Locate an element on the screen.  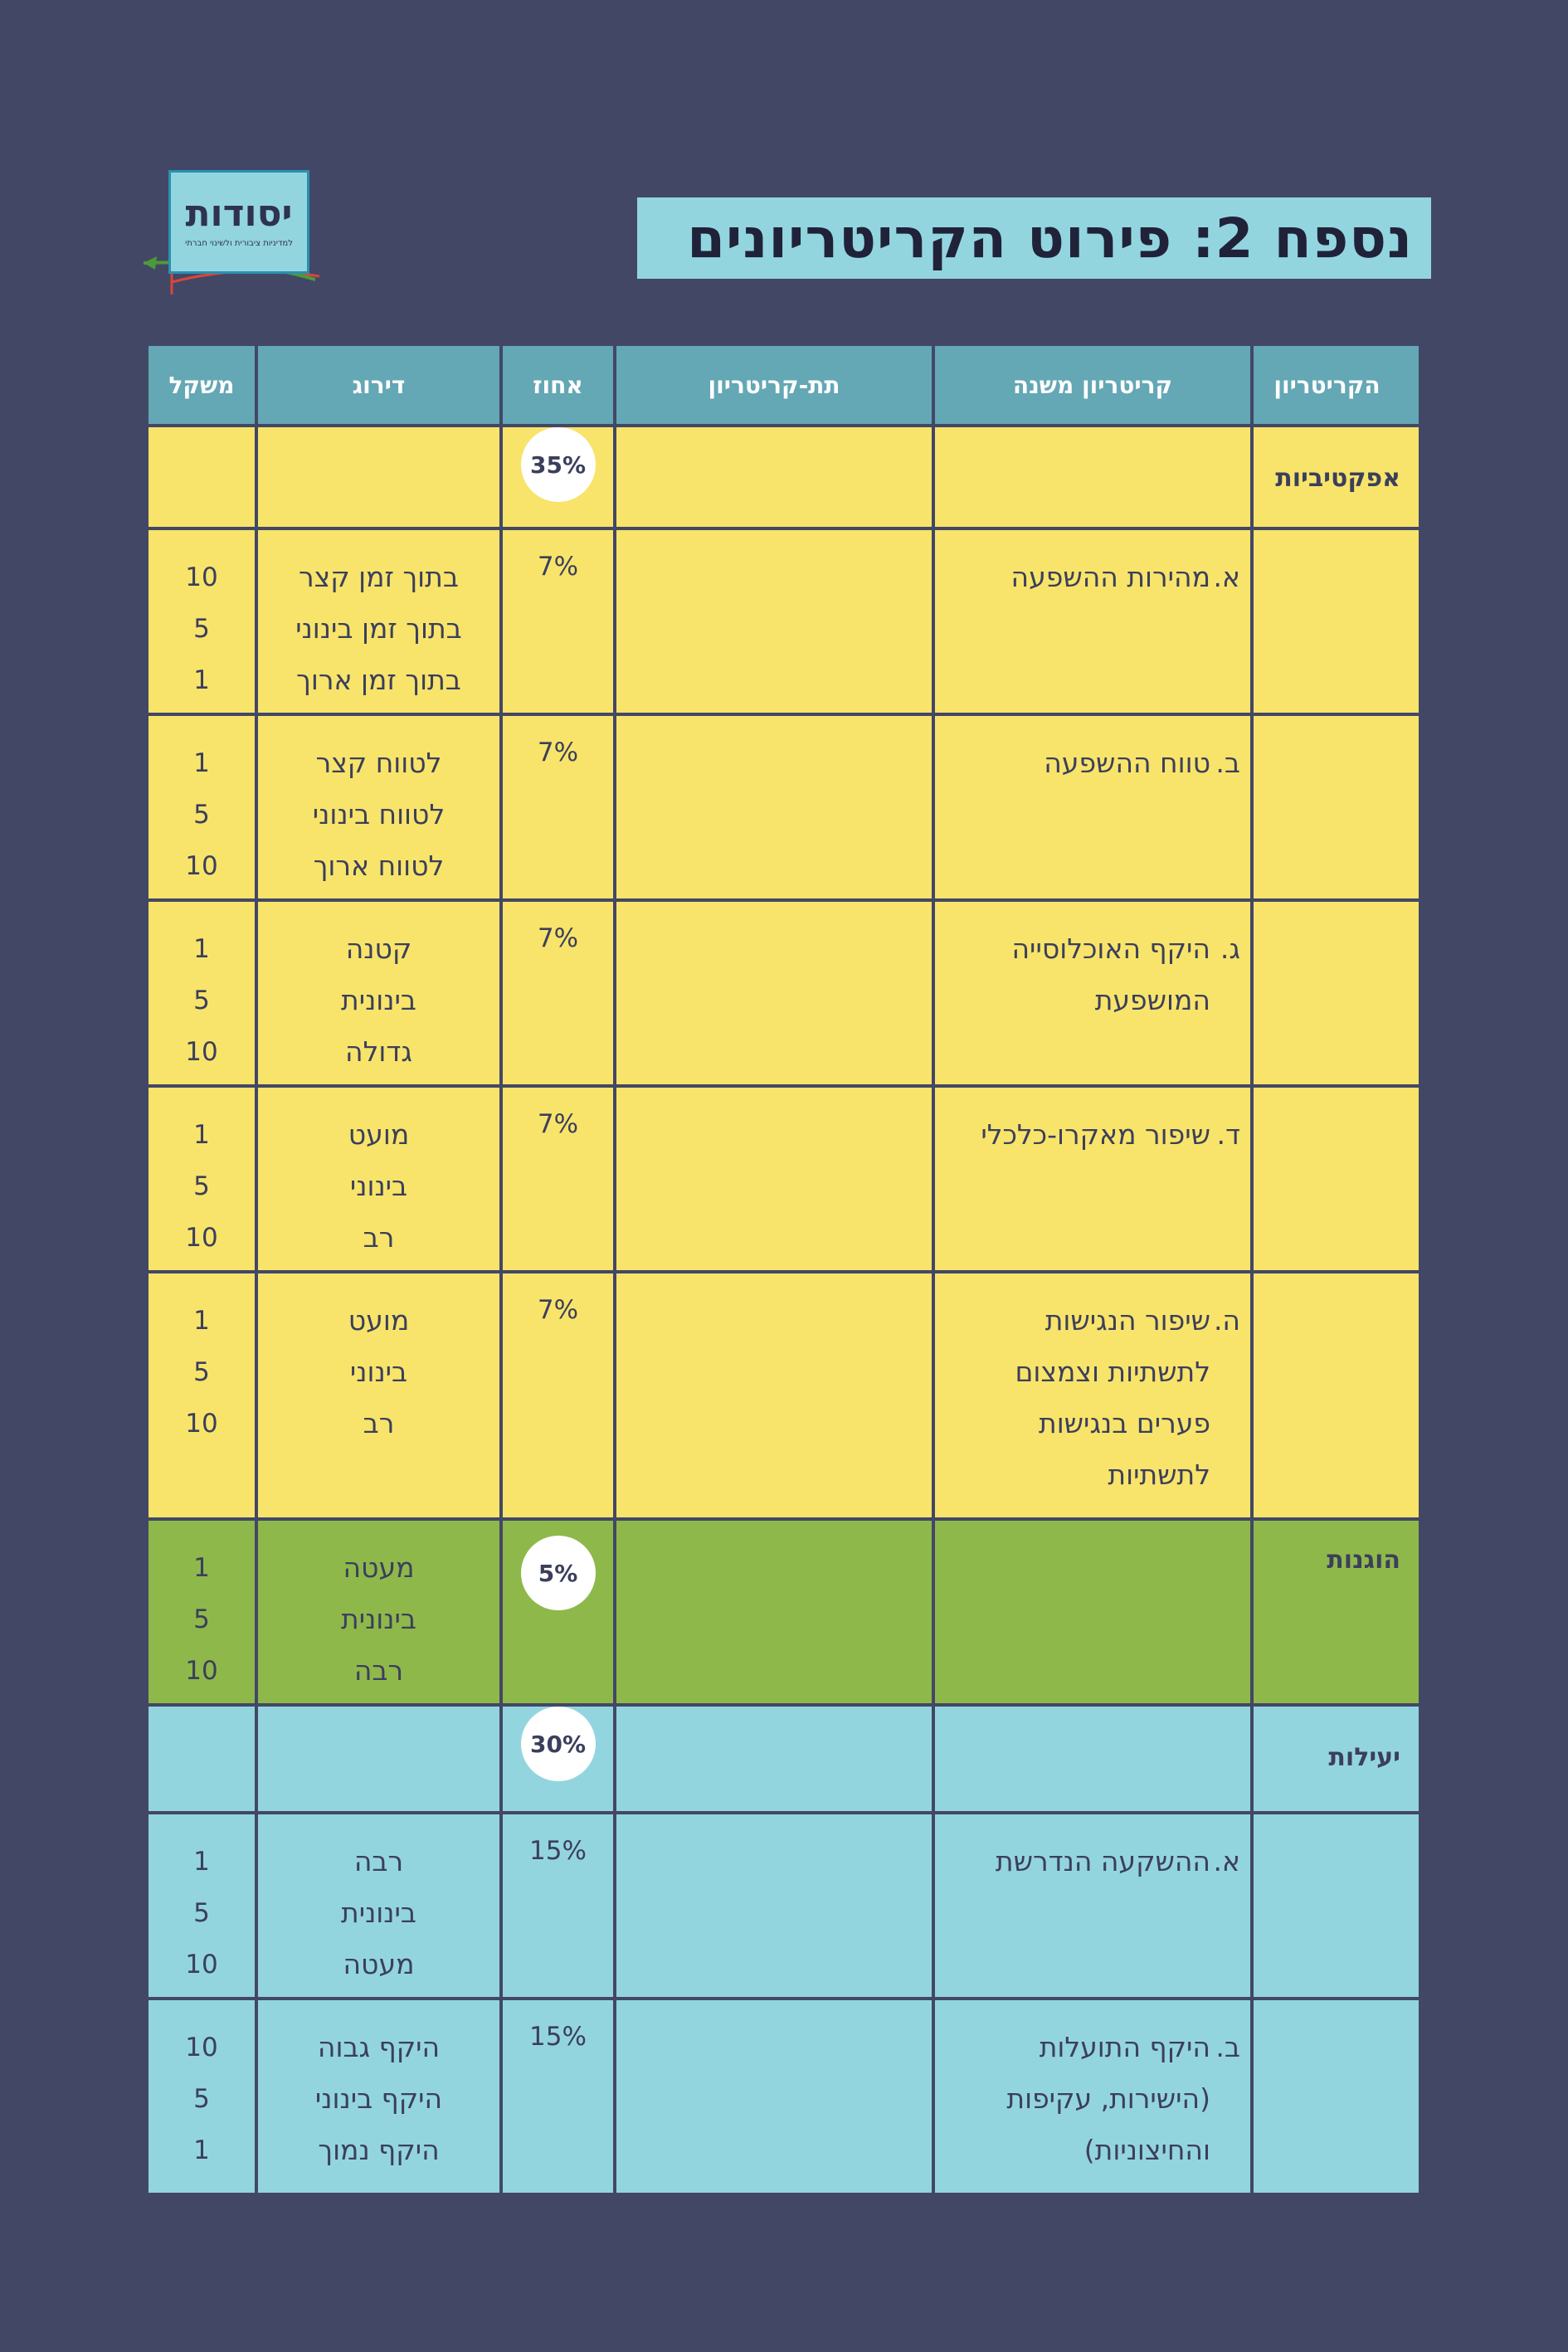
logo-box: יסודות למדיניות ציבורית ולשינוי חברתי is located at coordinates (238, 222).